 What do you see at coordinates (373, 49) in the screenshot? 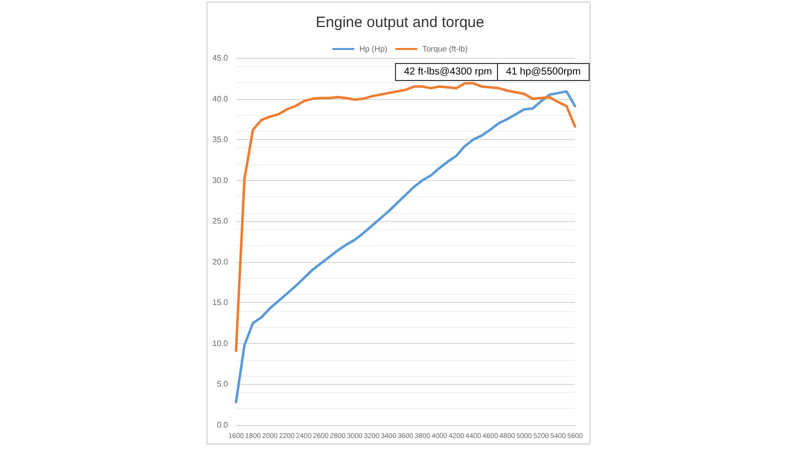
I see `legend-label: Hp (Hp)` at bounding box center [373, 49].